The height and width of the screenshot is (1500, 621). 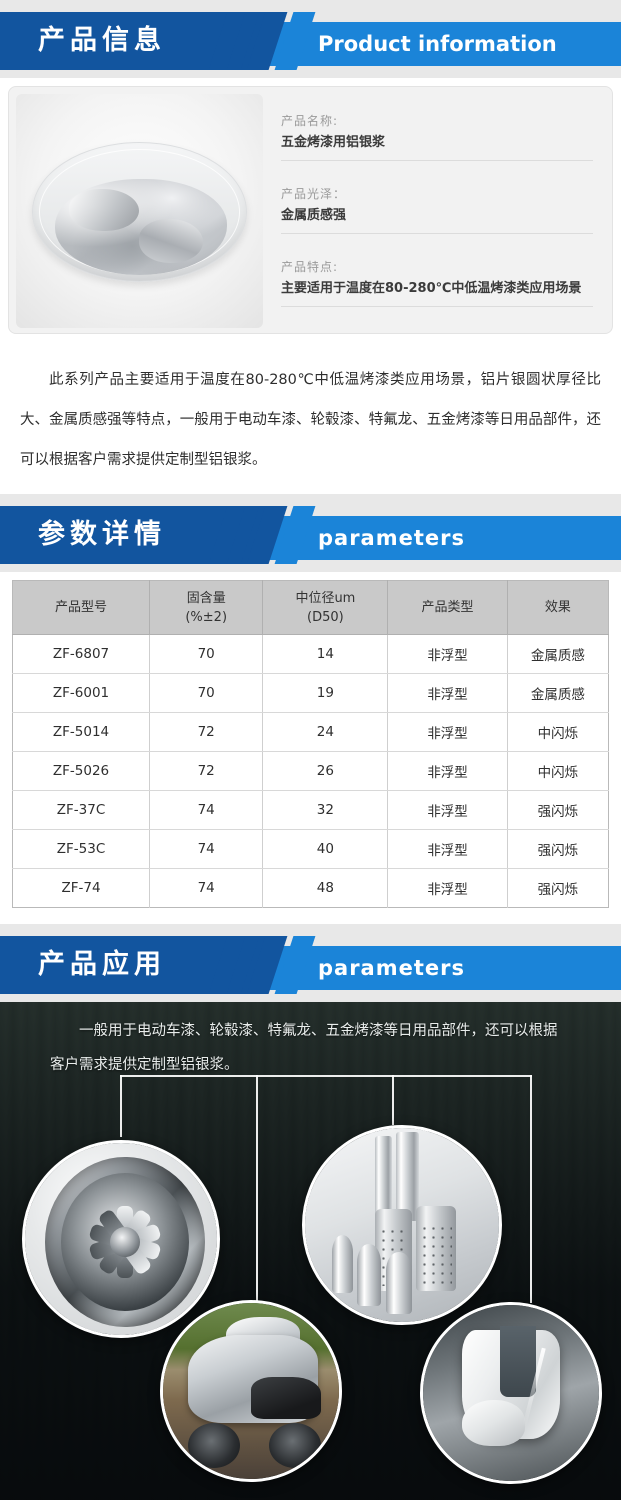 What do you see at coordinates (310, 533) in the screenshot?
I see `section-banner-parameters: 参数详情 parameters` at bounding box center [310, 533].